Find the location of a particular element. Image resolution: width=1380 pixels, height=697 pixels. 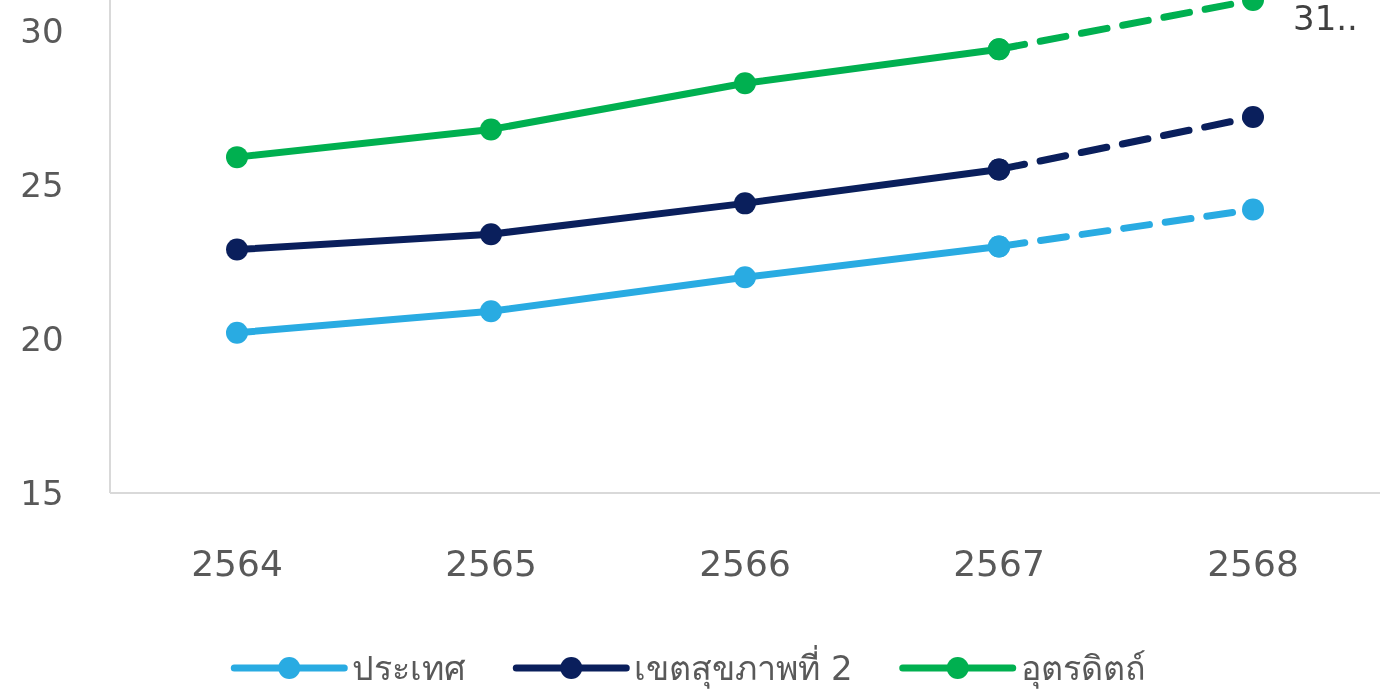

annotation: 31.. is located at coordinates (1325, 19).